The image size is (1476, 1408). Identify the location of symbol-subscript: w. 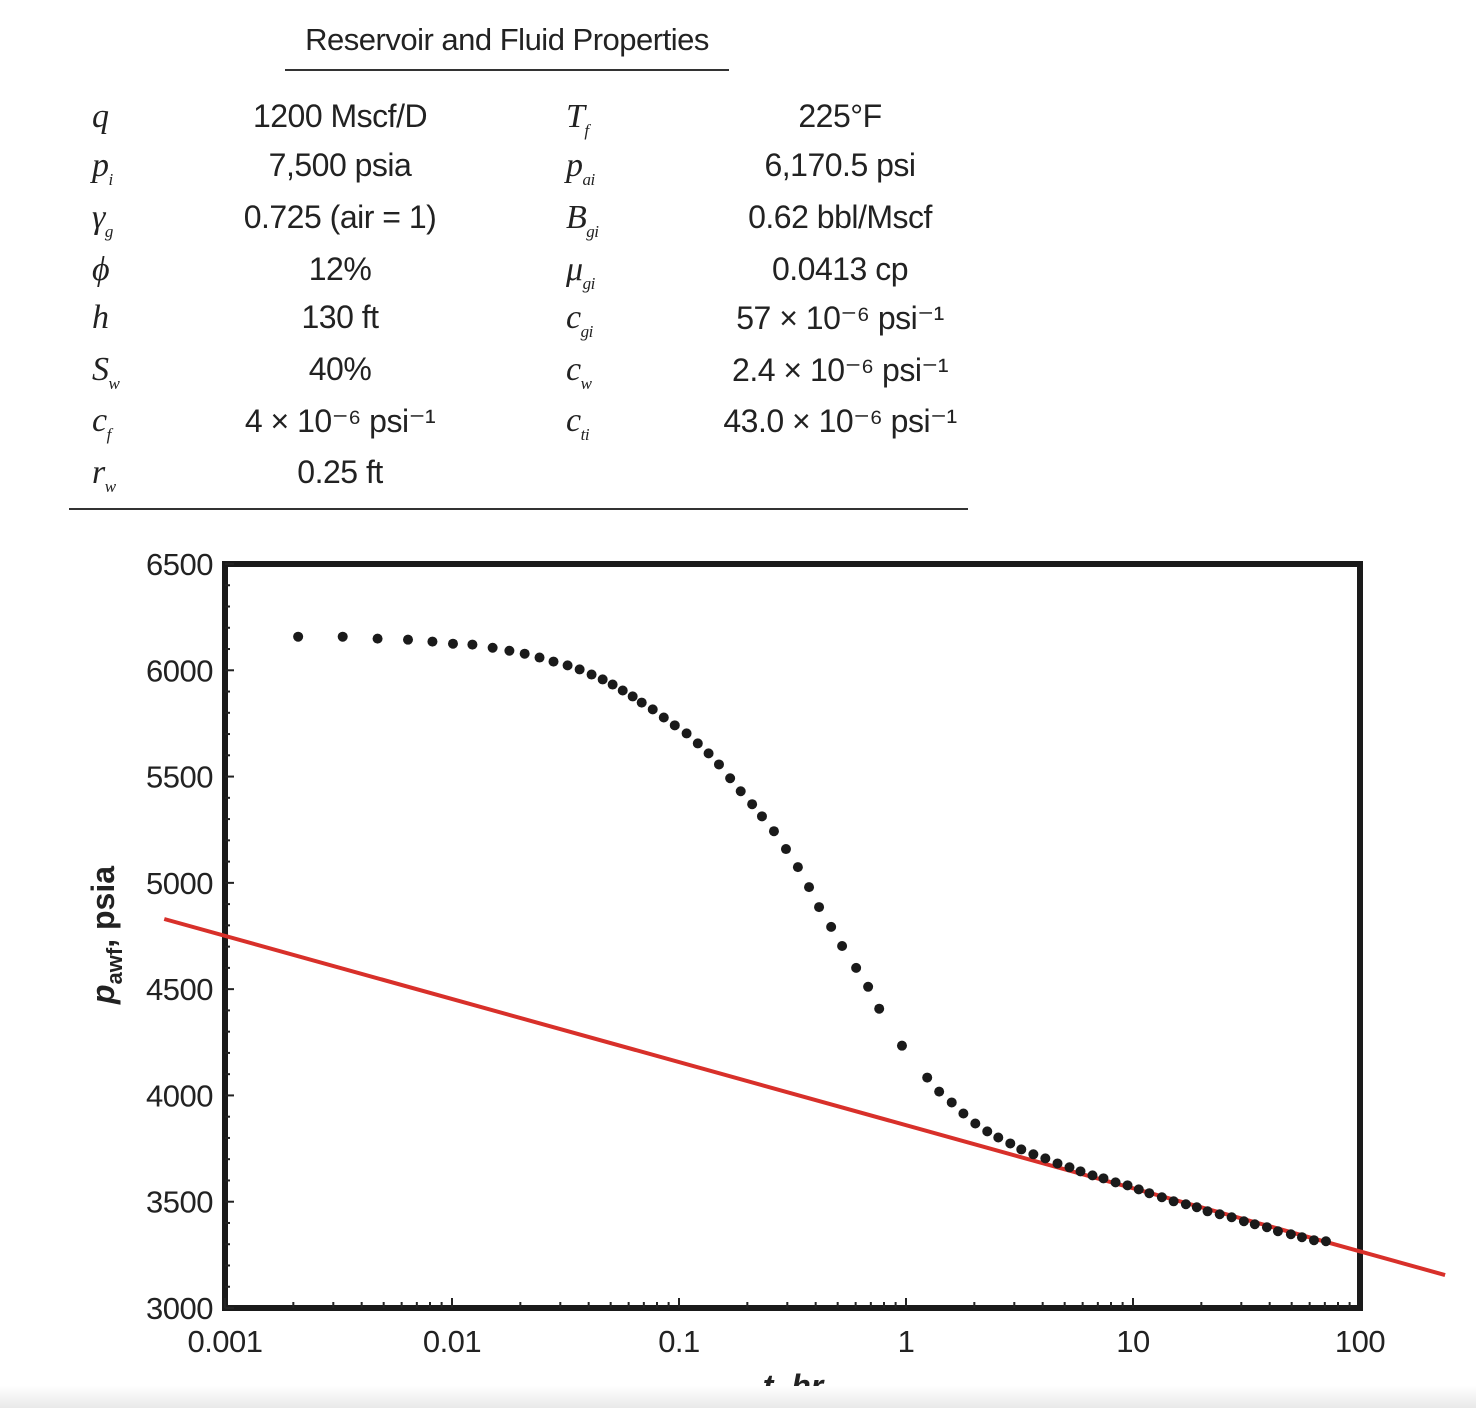
(110, 486).